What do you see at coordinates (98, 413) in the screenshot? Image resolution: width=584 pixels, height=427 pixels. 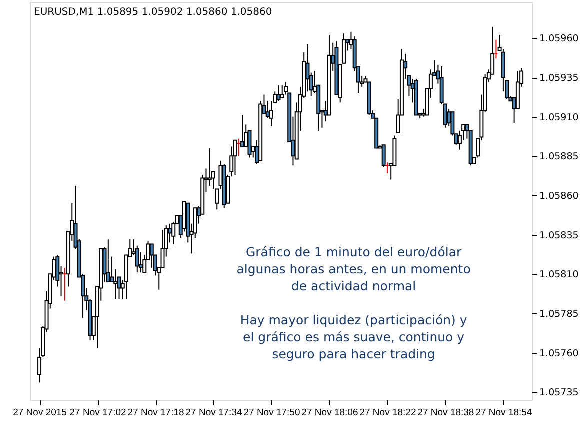 I see `x-tick-label: 27 Nov 17:02` at bounding box center [98, 413].